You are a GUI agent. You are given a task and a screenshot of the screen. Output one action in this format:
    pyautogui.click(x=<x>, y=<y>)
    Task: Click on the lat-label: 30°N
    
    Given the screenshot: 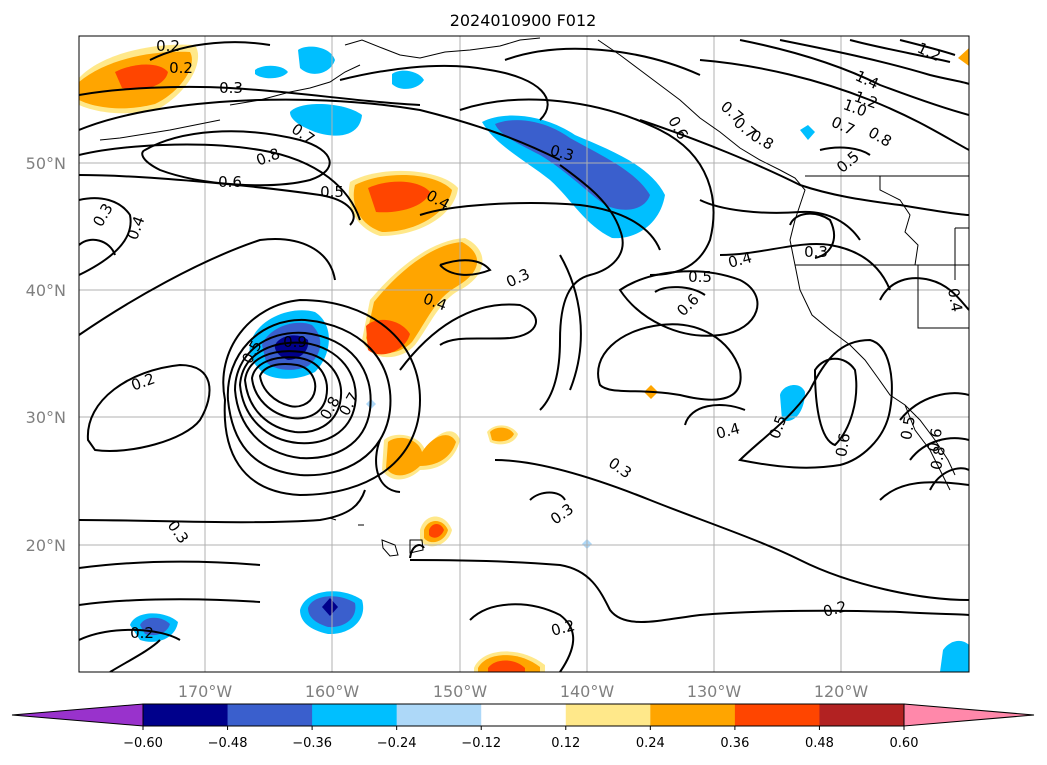 What is the action you would take?
    pyautogui.click(x=46, y=417)
    